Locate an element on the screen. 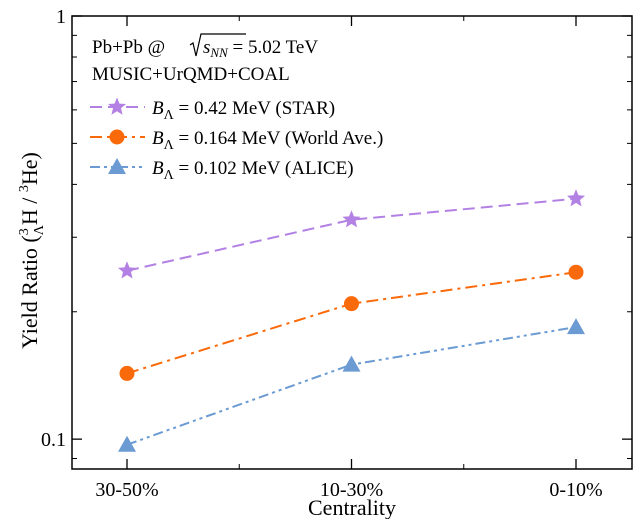 The image size is (638, 524). annotation-model: MUSIC+UrQMD+COAL is located at coordinates (191, 74).